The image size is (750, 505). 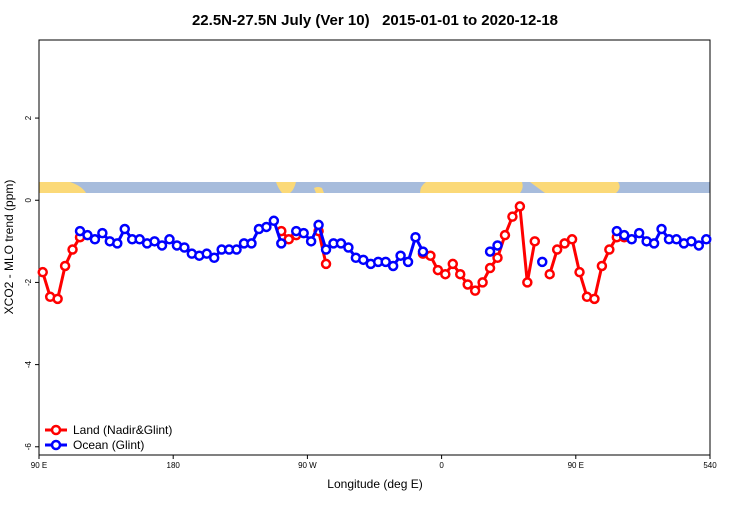 What do you see at coordinates (28, 447) in the screenshot?
I see `y-tick-label: -6` at bounding box center [28, 447].